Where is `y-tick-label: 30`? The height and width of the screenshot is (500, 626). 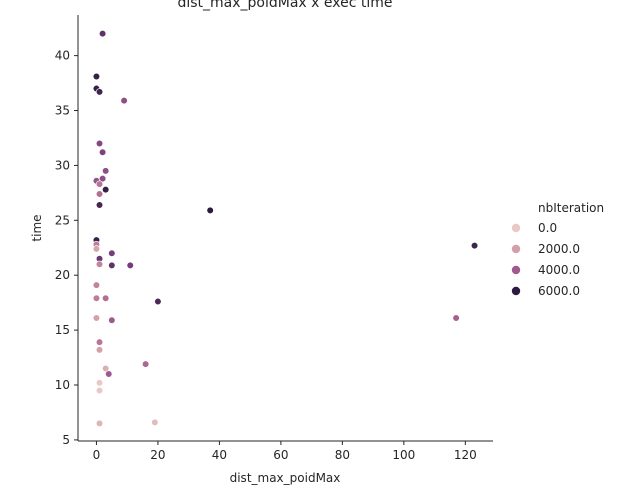
y-tick-label: 30 is located at coordinates (62, 165).